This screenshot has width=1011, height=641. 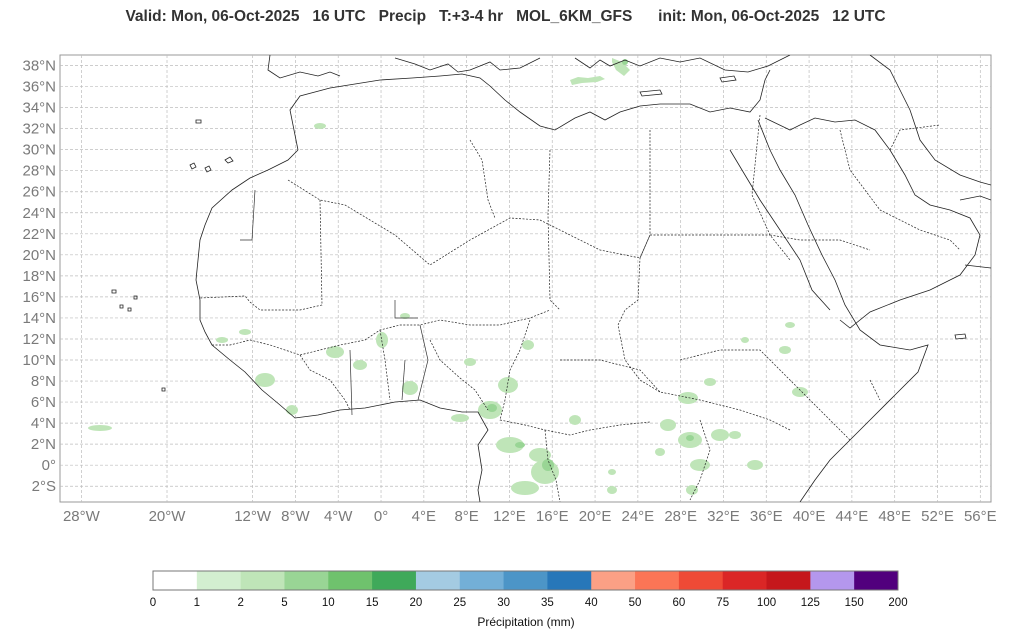 I want to click on lon-tick-label: 56°E, so click(x=980, y=516).